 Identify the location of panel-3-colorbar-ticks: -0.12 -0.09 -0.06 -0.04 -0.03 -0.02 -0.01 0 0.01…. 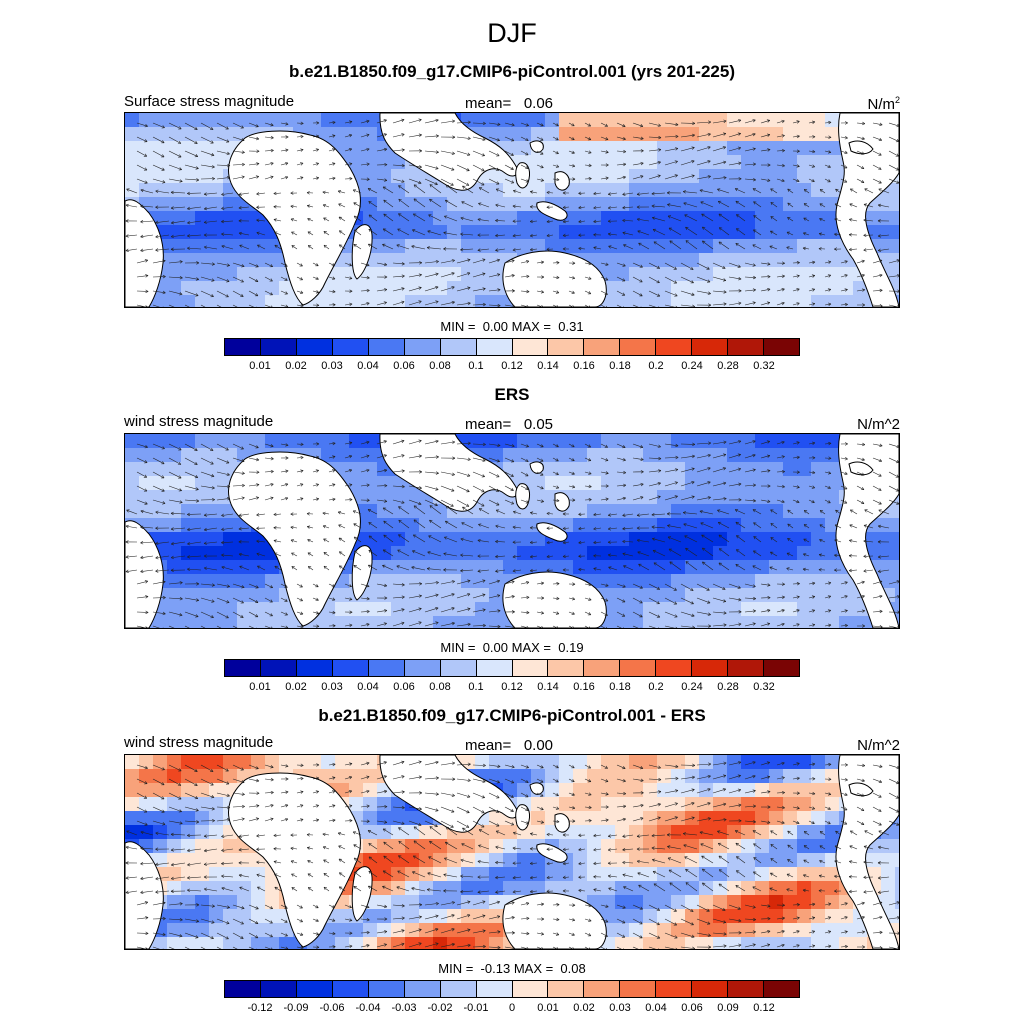
(512, 1009).